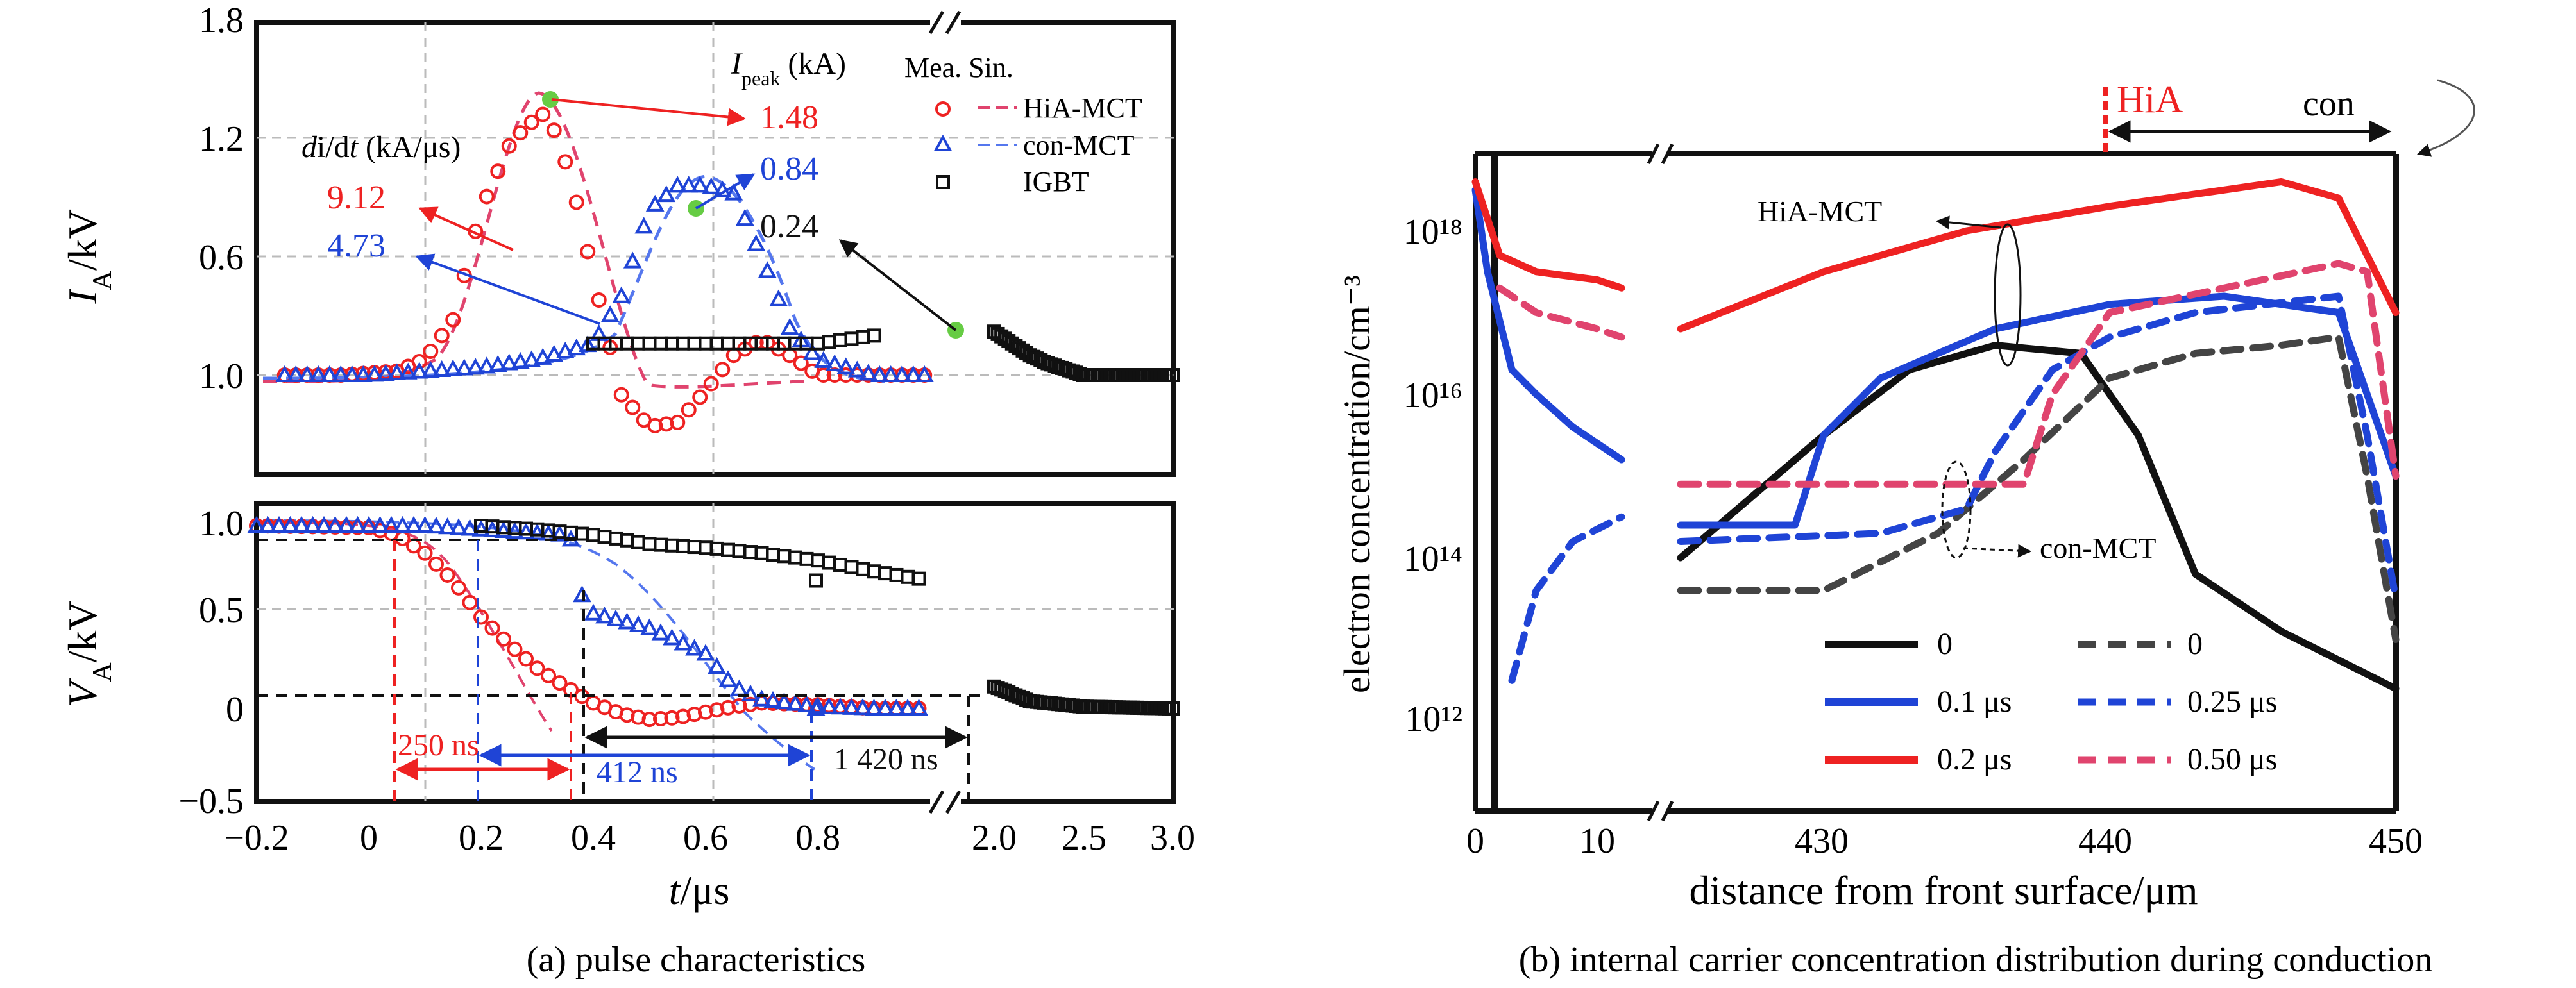  What do you see at coordinates (221, 376) in the screenshot?
I see `top-ytick-4: 1.0` at bounding box center [221, 376].